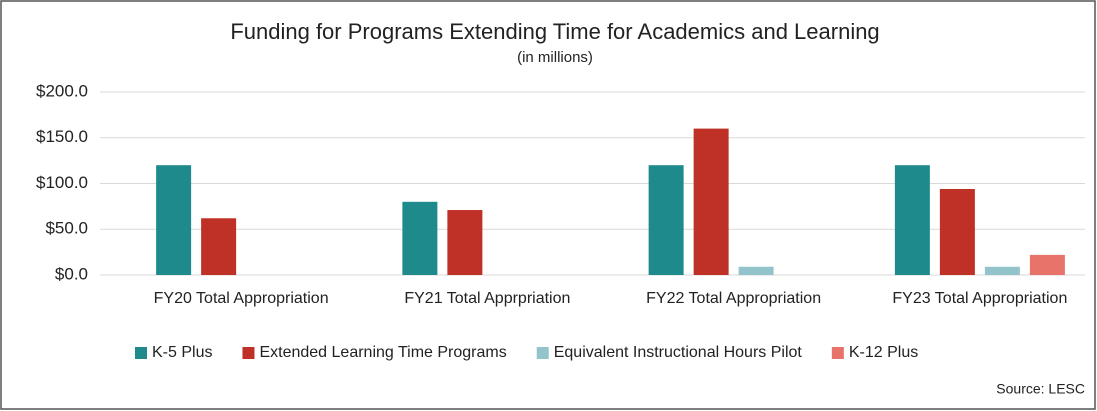 The height and width of the screenshot is (411, 1097). I want to click on y-tick-label: $0.0, so click(71, 273).